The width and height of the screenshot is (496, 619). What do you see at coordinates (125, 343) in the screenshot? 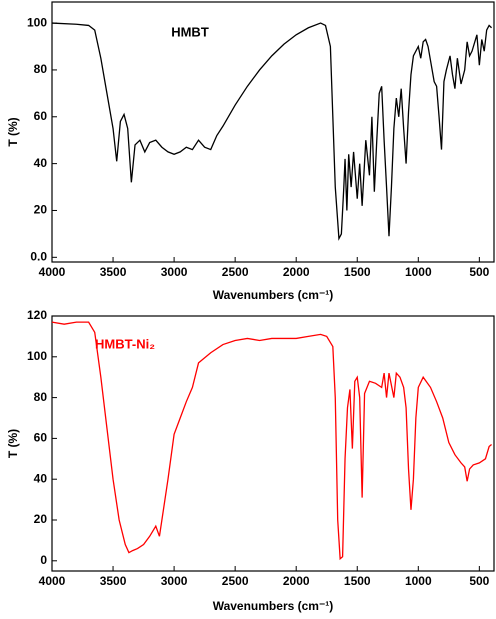
I see `annotation: HMBT-Ni₂` at bounding box center [125, 343].